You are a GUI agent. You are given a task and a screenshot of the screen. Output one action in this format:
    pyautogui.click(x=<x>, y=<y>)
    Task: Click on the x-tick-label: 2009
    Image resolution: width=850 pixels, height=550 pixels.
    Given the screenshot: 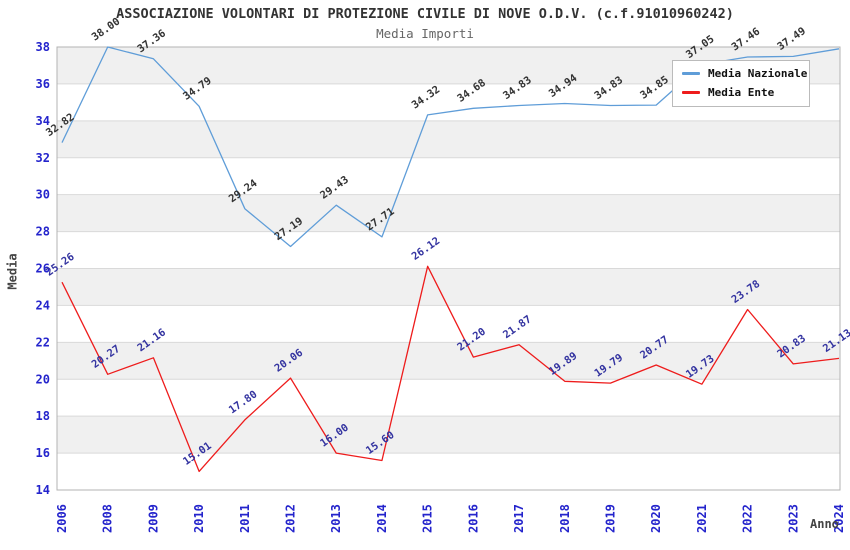 What is the action you would take?
    pyautogui.click(x=153, y=518)
    